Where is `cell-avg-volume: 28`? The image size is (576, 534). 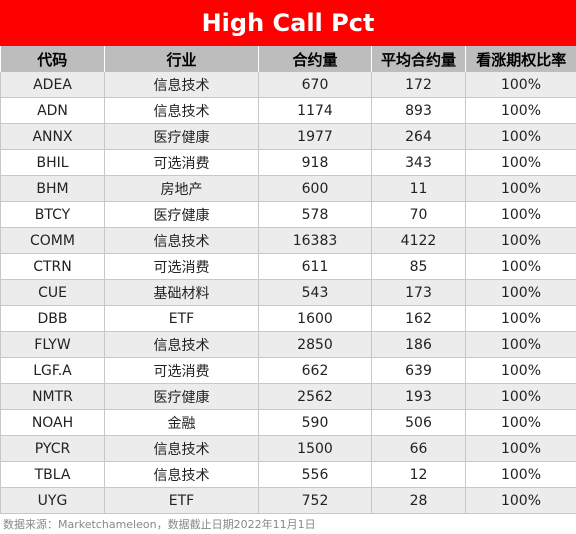 cell-avg-volume: 28 is located at coordinates (418, 500).